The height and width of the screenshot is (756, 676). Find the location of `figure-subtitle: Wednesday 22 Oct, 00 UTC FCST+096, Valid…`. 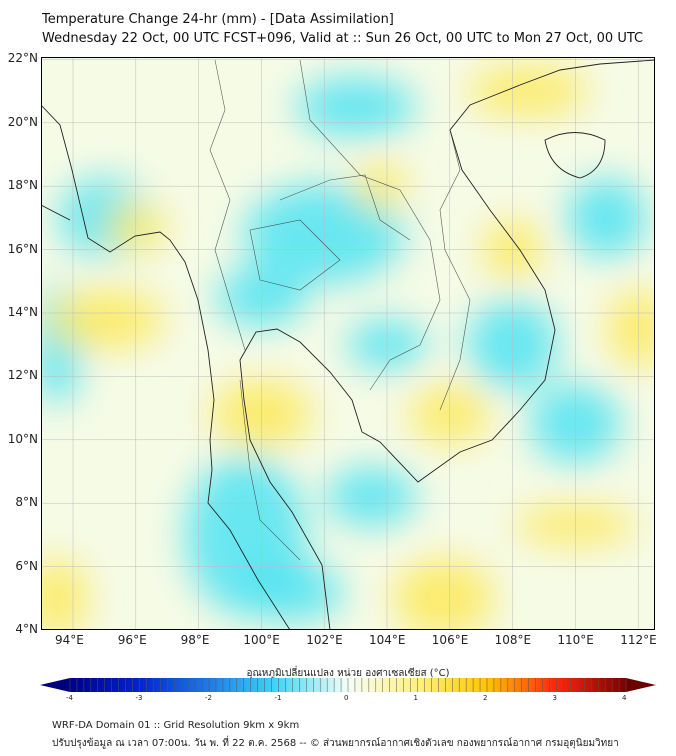

figure-subtitle: Wednesday 22 Oct, 00 UTC FCST+096, Valid… is located at coordinates (343, 38).